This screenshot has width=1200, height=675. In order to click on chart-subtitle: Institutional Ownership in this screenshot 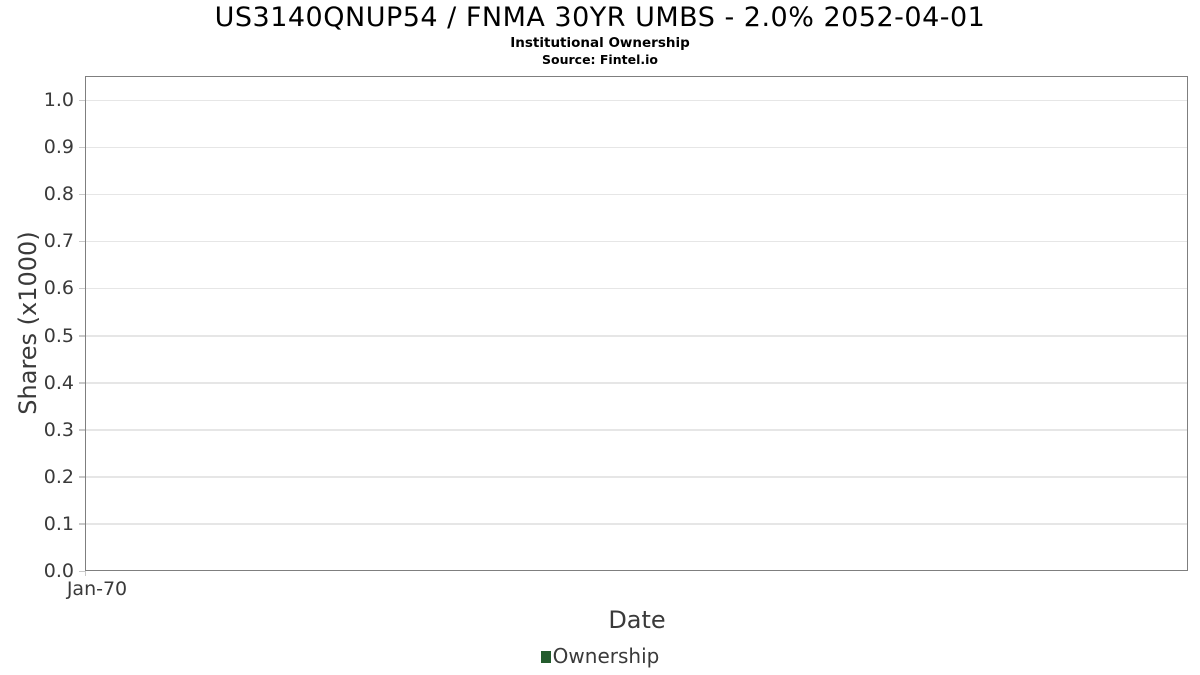, I will do `click(600, 43)`.